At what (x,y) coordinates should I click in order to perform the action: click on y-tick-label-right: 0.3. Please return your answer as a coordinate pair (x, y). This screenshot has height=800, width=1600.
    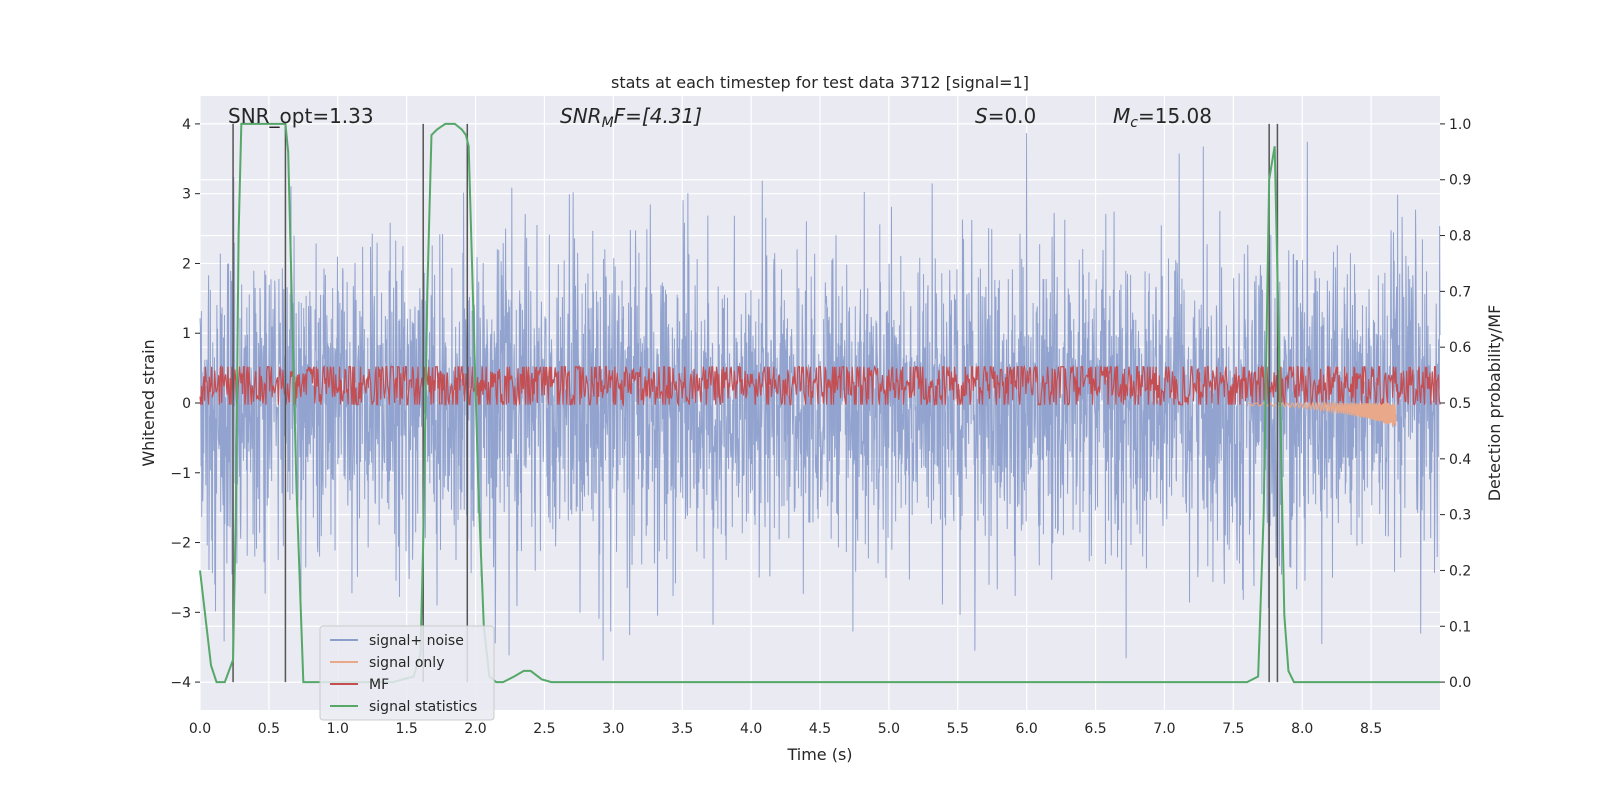
    Looking at the image, I should click on (1460, 516).